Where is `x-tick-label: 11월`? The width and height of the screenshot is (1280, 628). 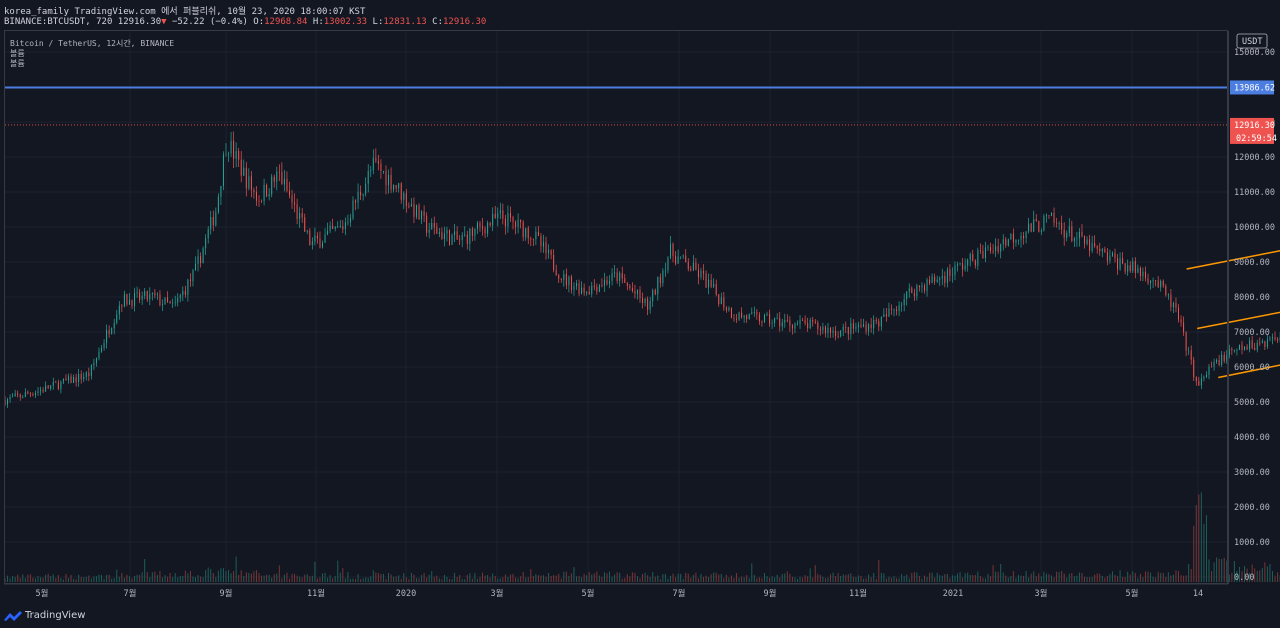
x-tick-label: 11월 is located at coordinates (316, 593).